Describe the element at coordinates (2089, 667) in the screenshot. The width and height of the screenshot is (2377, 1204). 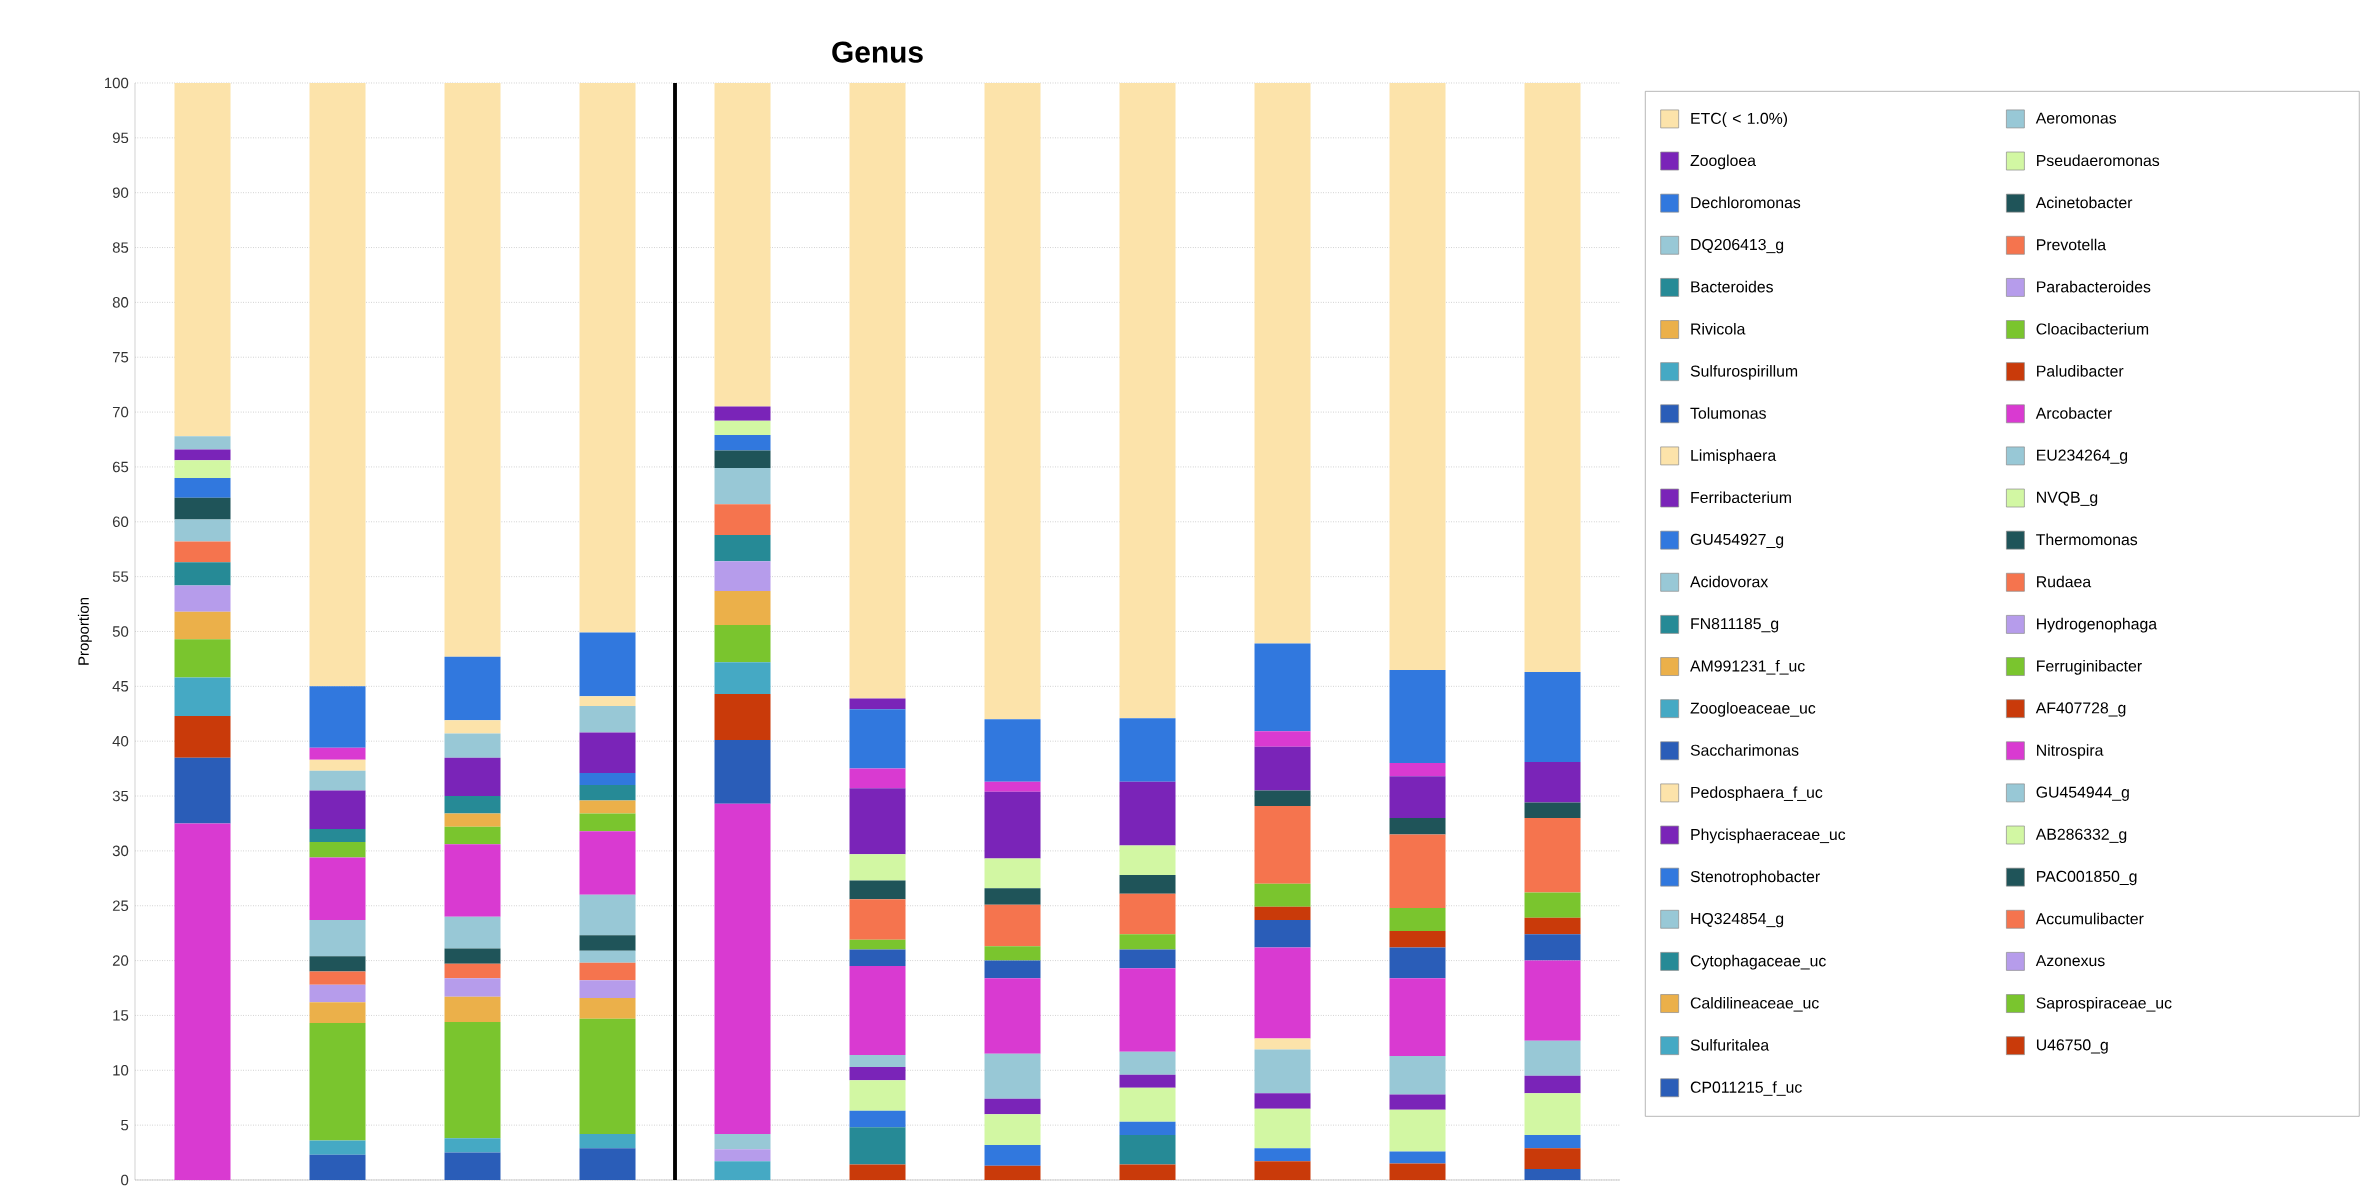
I see `legend-label: Ferruginibacter` at that location.